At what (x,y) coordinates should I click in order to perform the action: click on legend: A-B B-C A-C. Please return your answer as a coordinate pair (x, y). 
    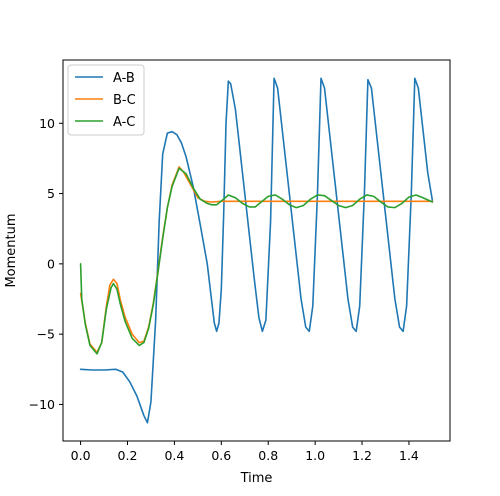
    Looking at the image, I should click on (106, 100).